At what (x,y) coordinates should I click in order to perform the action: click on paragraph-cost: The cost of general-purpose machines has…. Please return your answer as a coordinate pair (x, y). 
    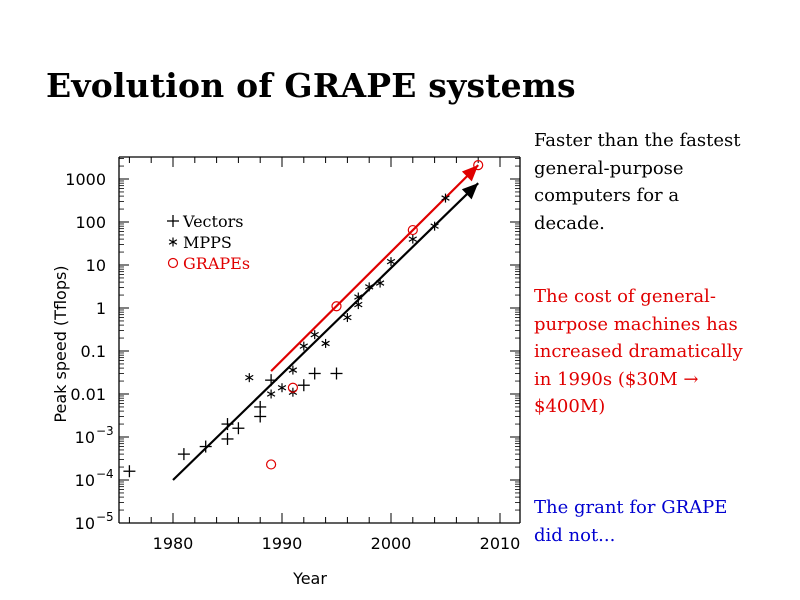
    Looking at the image, I should click on (638, 351).